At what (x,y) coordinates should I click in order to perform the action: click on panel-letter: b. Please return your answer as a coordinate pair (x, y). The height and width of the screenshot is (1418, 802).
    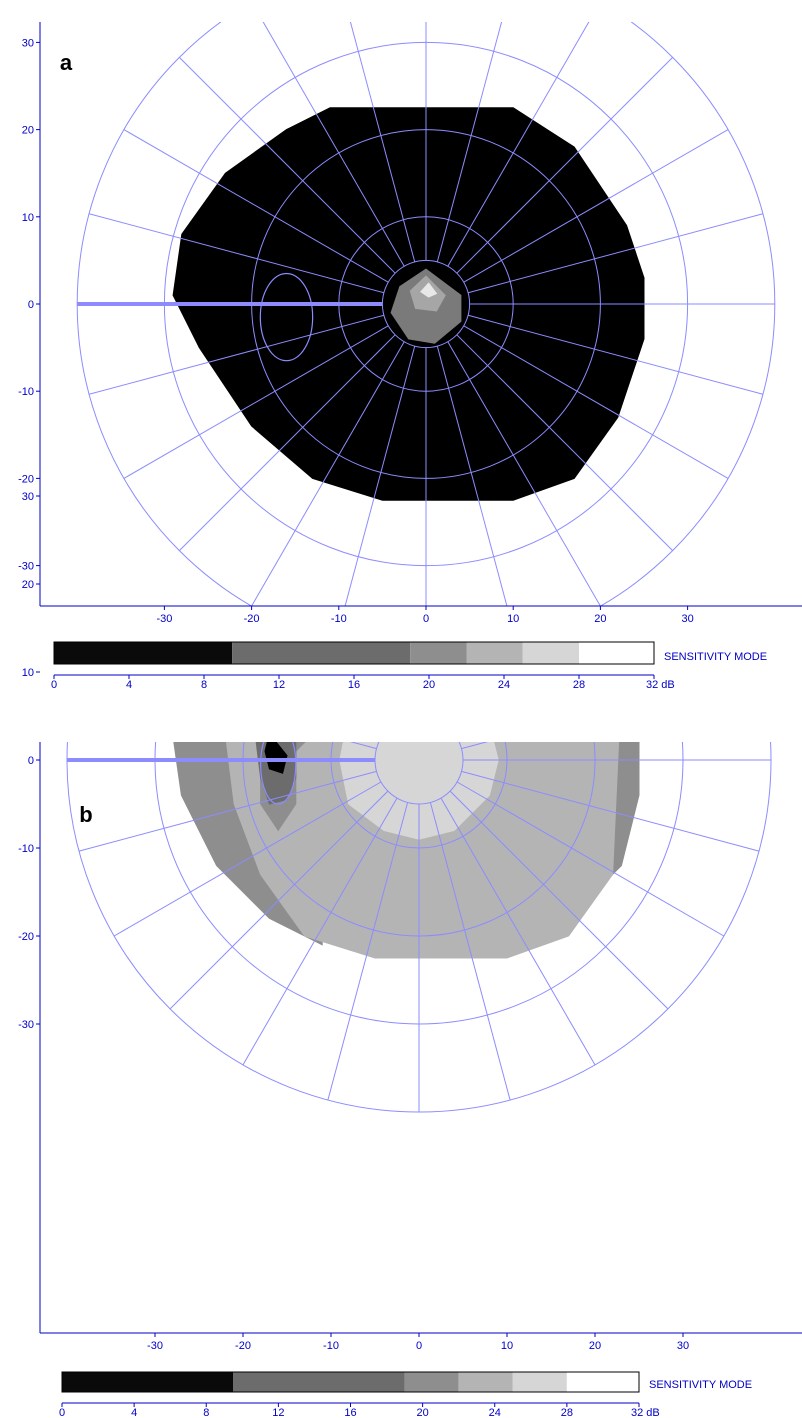
    Looking at the image, I should click on (85, 814).